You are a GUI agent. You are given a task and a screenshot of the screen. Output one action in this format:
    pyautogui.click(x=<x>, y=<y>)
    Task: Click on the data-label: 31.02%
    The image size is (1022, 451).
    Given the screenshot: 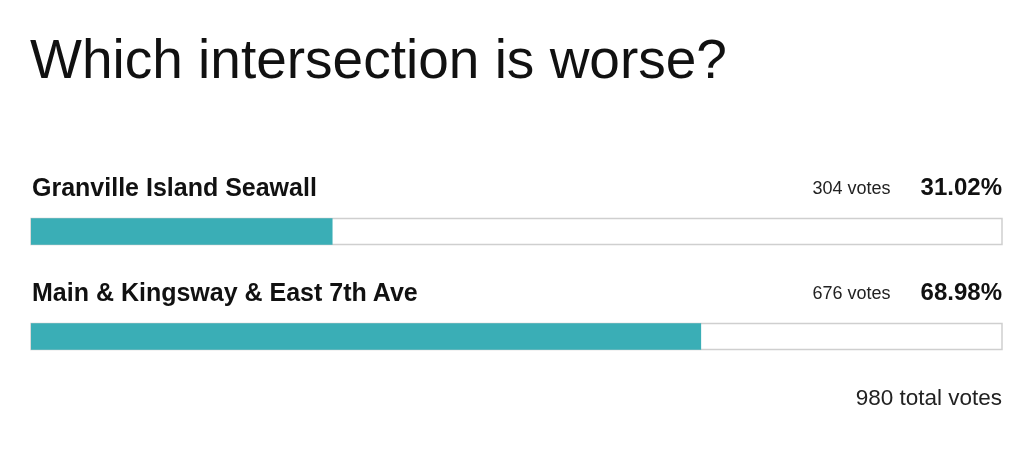 What is the action you would take?
    pyautogui.click(x=961, y=186)
    